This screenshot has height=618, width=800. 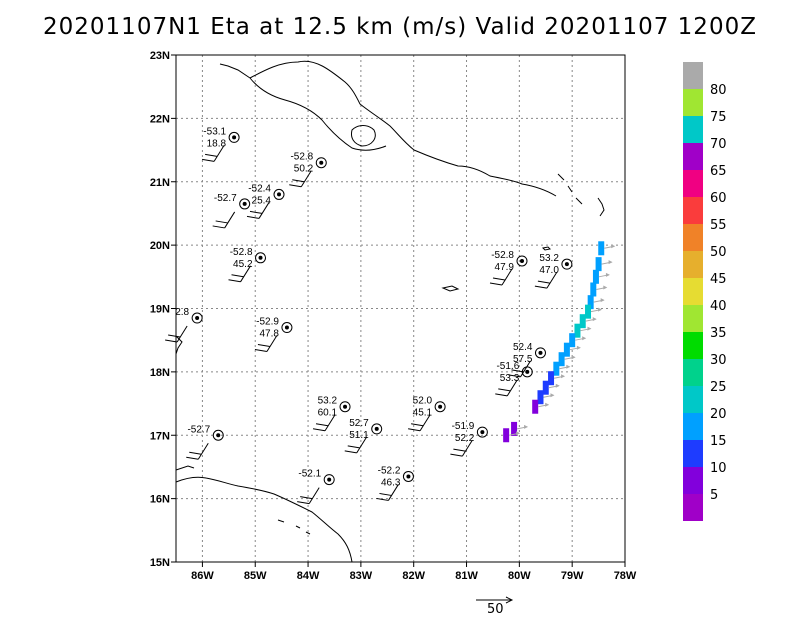 What do you see at coordinates (160, 56) in the screenshot?
I see `tick-label-lat: 23N` at bounding box center [160, 56].